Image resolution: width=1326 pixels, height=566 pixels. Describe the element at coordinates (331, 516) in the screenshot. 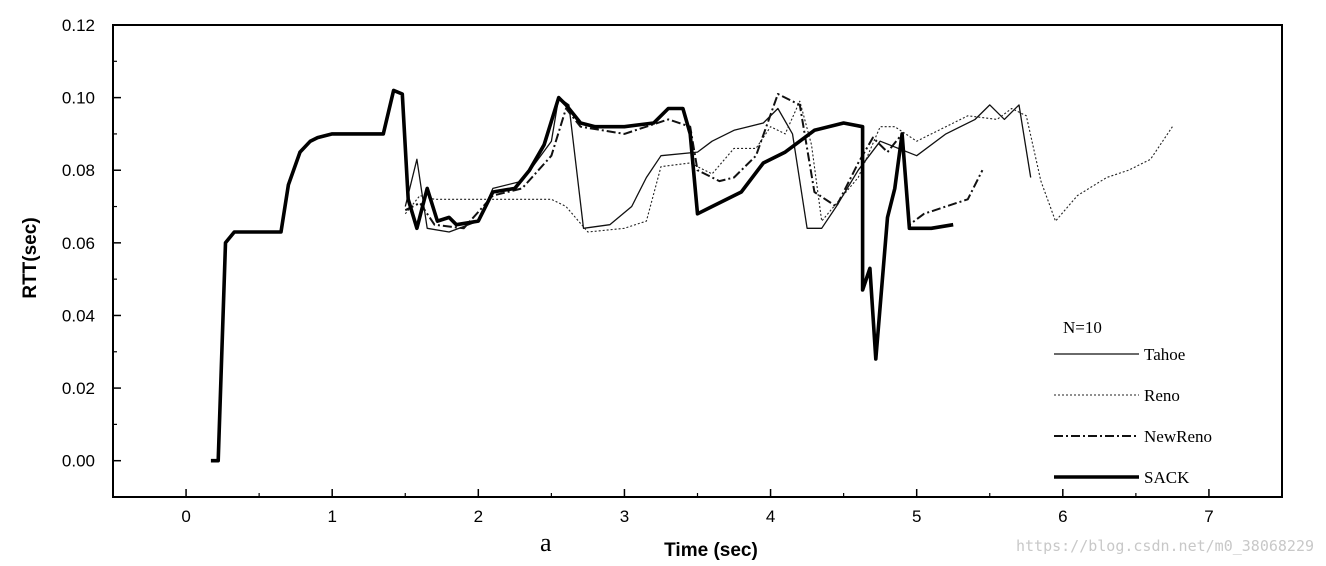

I see `x-tick-label: 1` at that location.